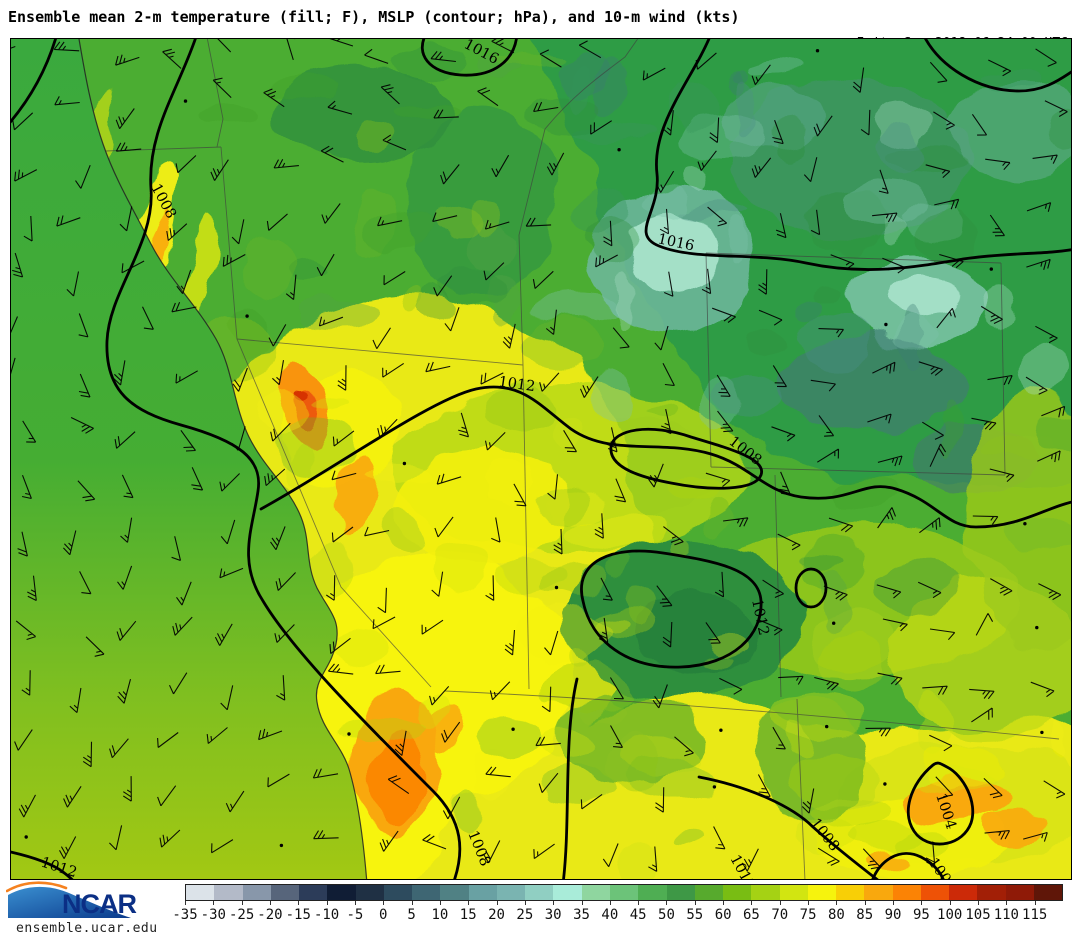 This screenshot has height=936, width=1080. Describe the element at coordinates (638, 915) in the screenshot. I see `colorbar-tick-label: 45` at that location.